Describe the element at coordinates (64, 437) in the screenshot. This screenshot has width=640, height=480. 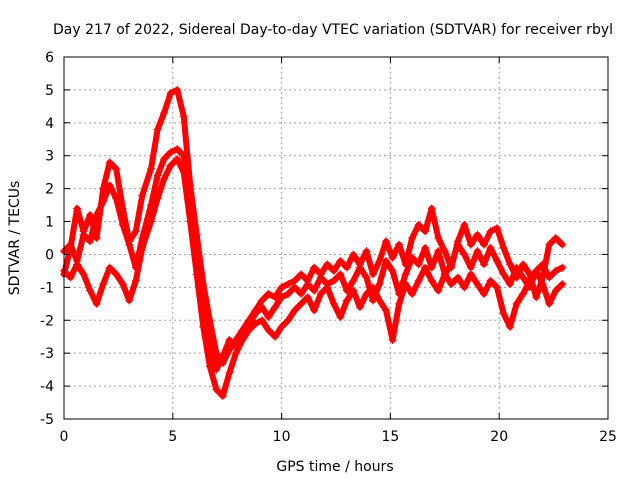
I see `x-tick-label: 0` at that location.